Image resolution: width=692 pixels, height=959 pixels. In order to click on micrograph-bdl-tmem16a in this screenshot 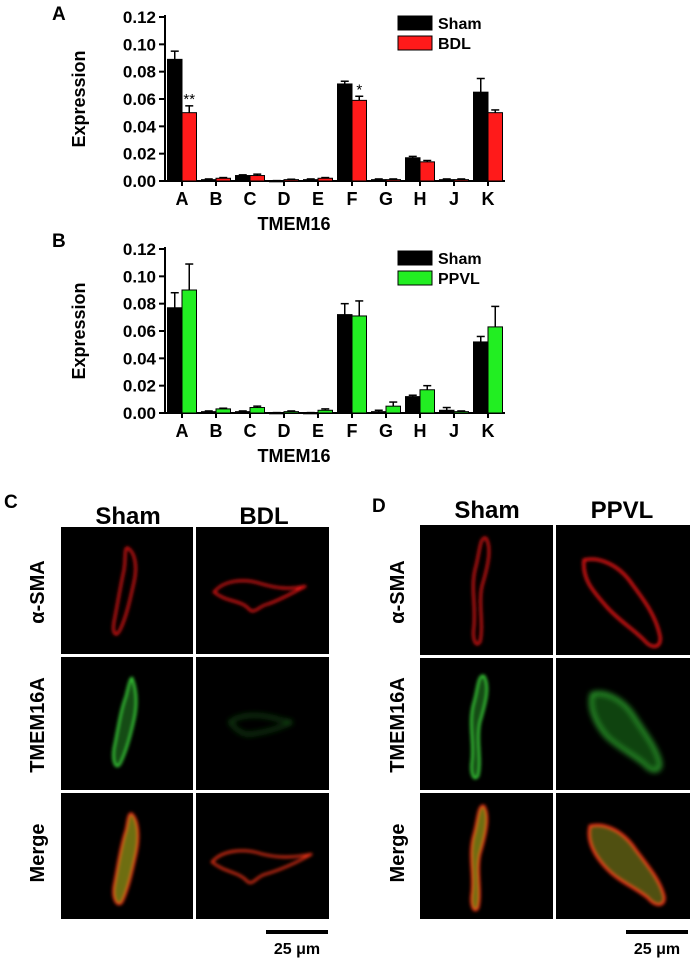, I will do `click(262, 723)`.